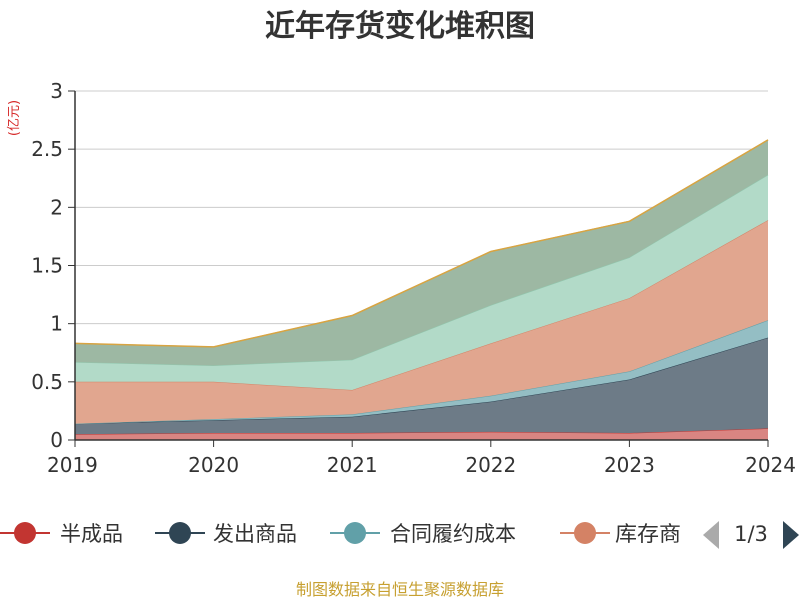 This screenshot has width=800, height=600. What do you see at coordinates (453, 534) in the screenshot?
I see `legend-label-contract-cost: 合同履约成本` at bounding box center [453, 534].